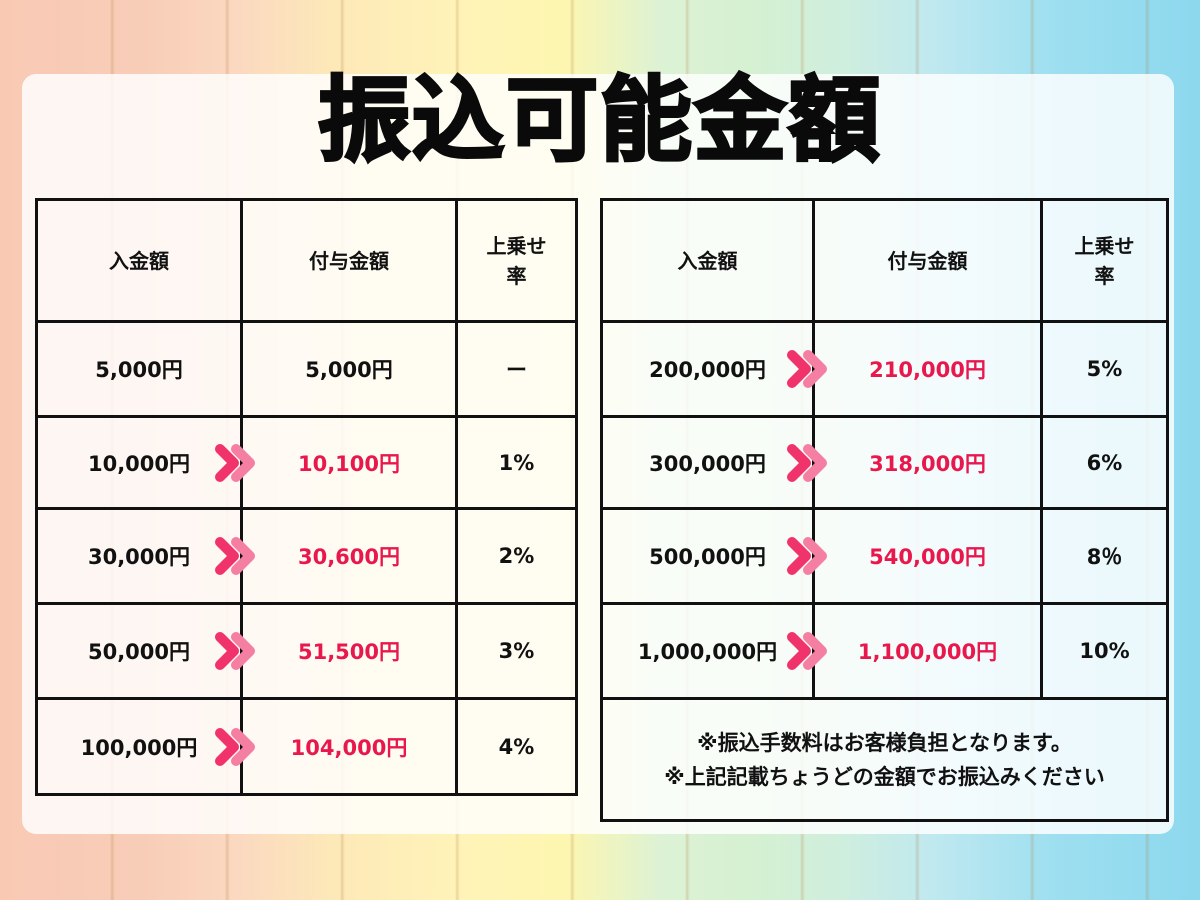  Describe the element at coordinates (516, 462) in the screenshot. I see `rate-cell: 1%` at that location.